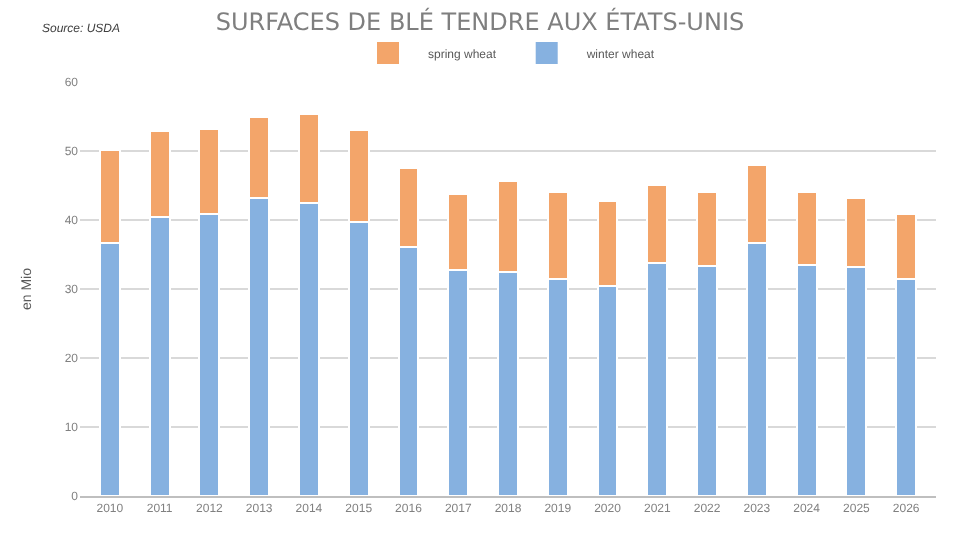  What do you see at coordinates (480, 21) in the screenshot?
I see `chart-title: SURFACES DE BLÉ TENDRE AUX ÉTATS-UNIS` at bounding box center [480, 21].